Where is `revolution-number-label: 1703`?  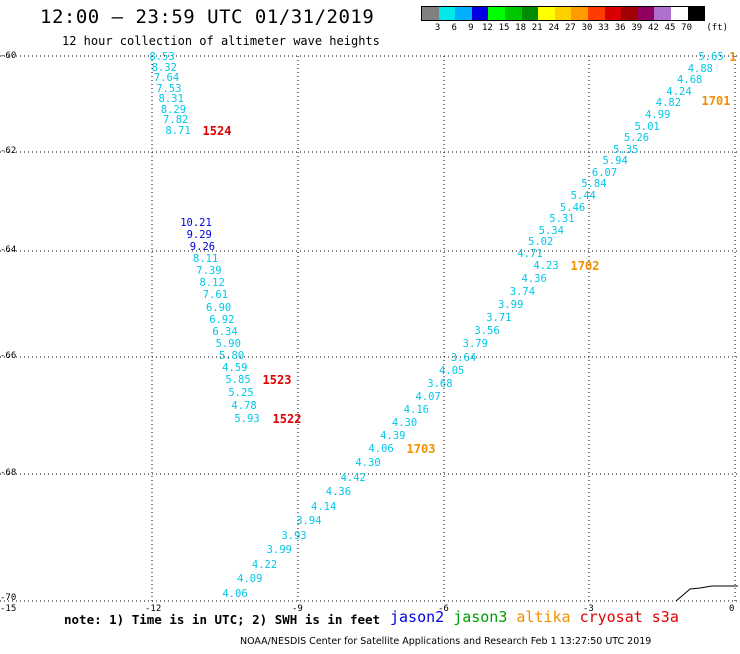 revolution-number-label: 1703 is located at coordinates (421, 449).